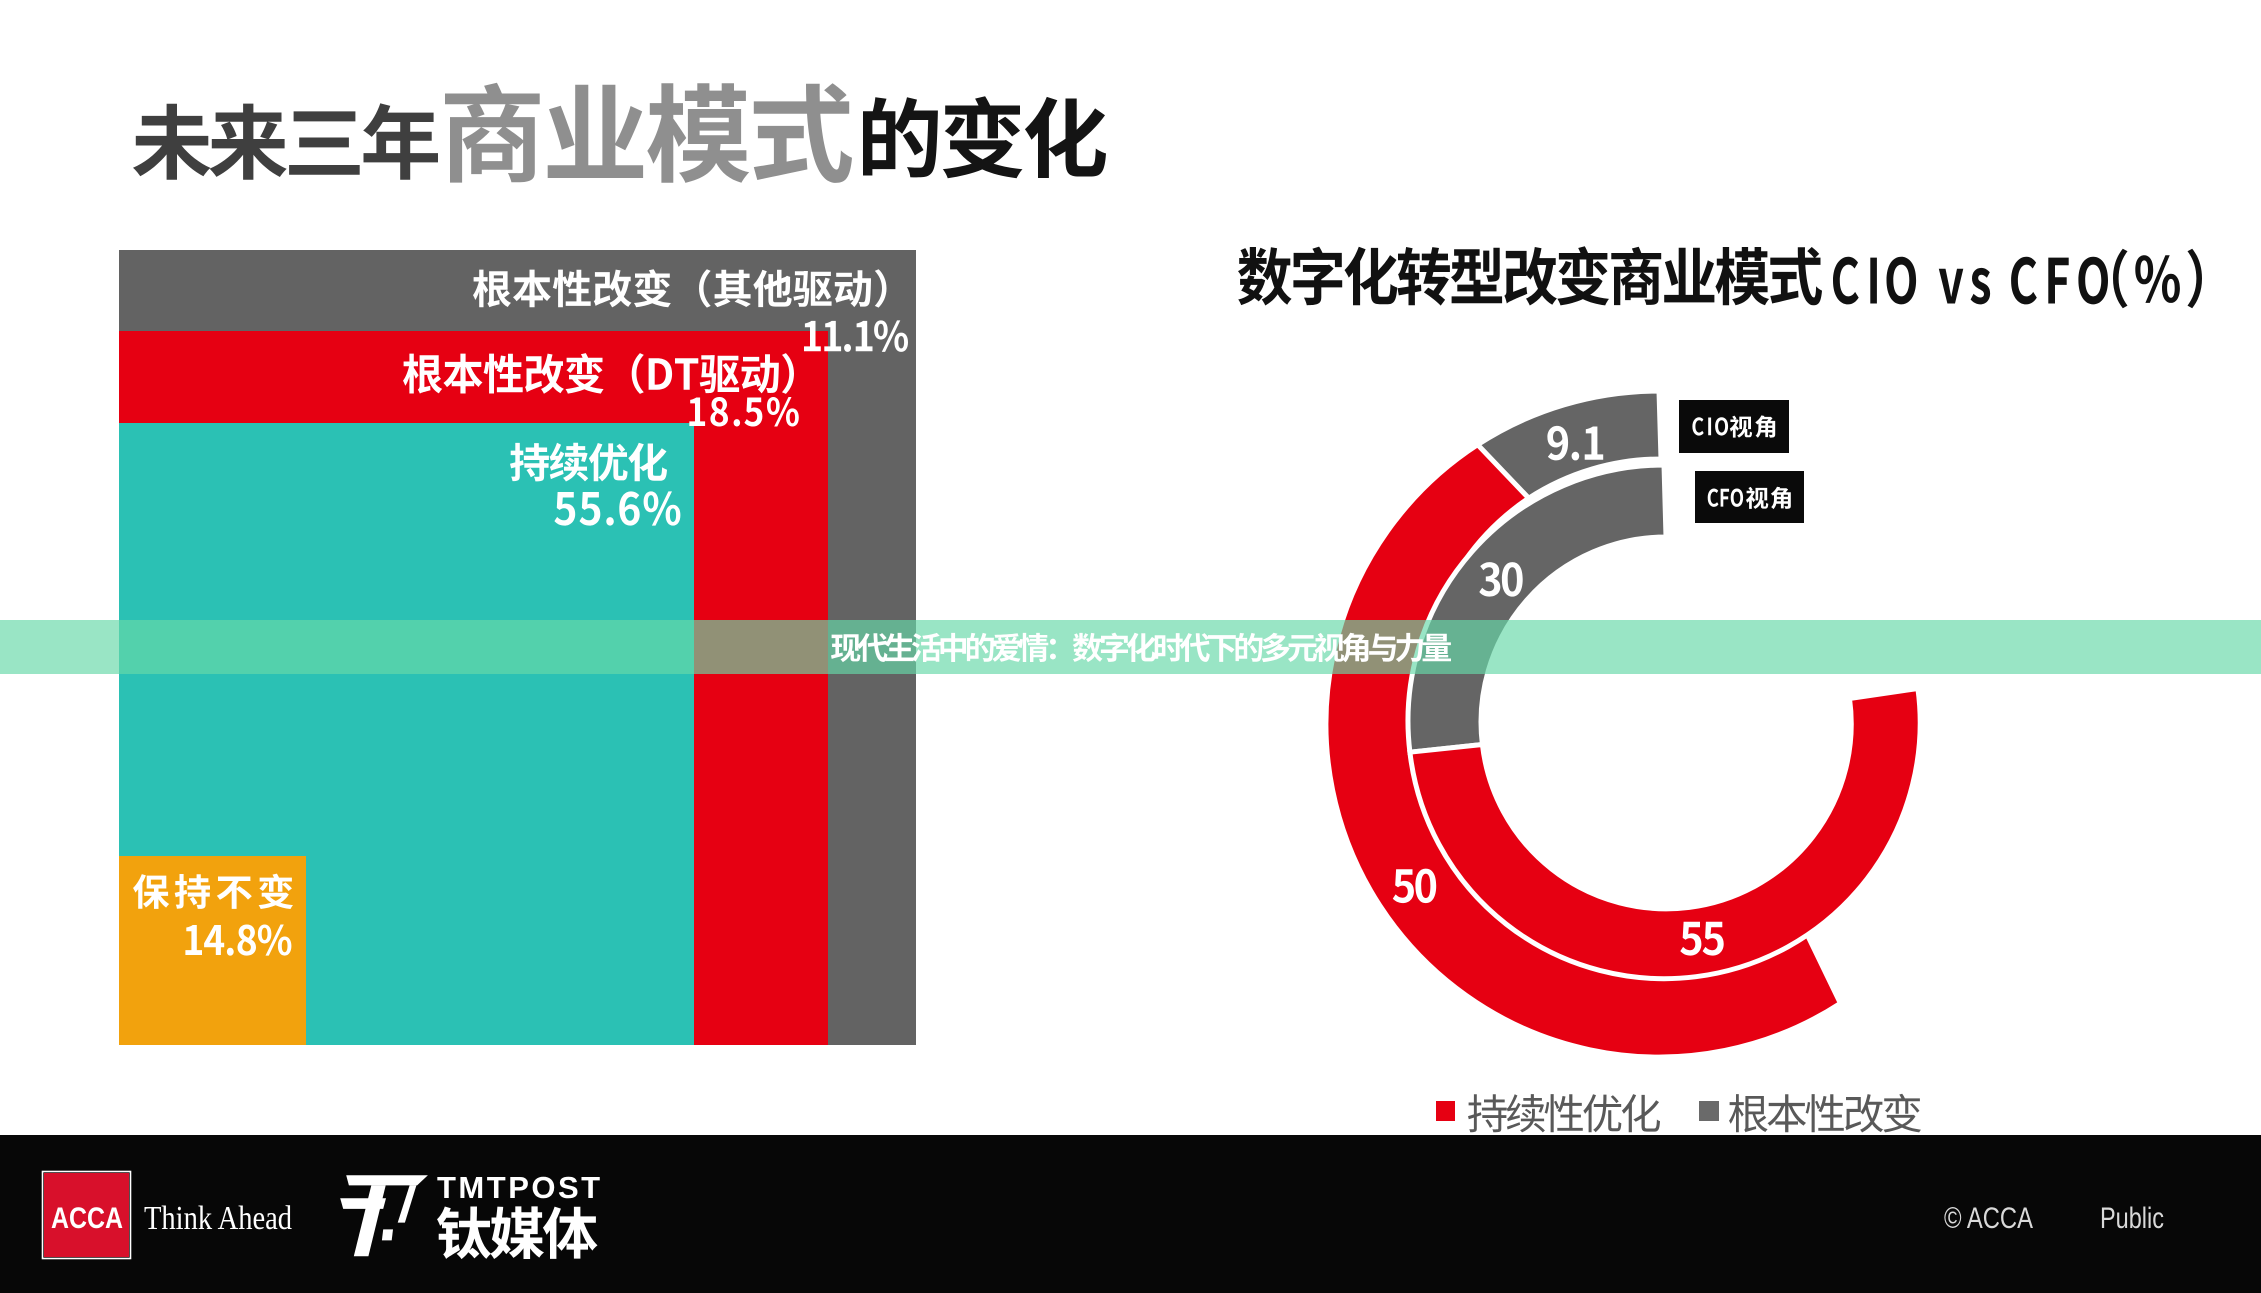 The height and width of the screenshot is (1293, 2261). What do you see at coordinates (1988, 1218) in the screenshot?
I see `svg-text: © ACCA` at bounding box center [1988, 1218].